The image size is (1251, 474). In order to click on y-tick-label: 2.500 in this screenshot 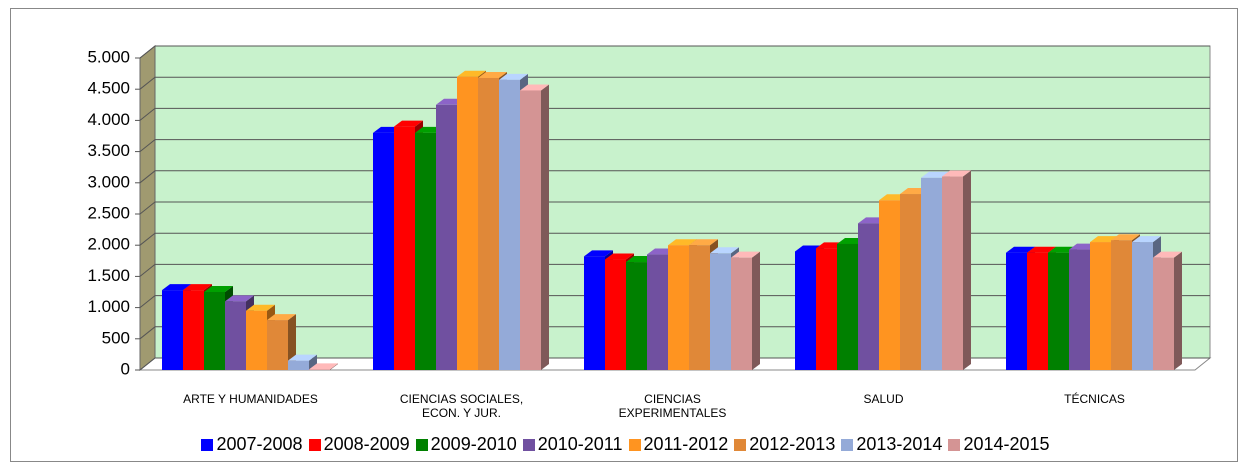, I will do `click(108, 212)`.